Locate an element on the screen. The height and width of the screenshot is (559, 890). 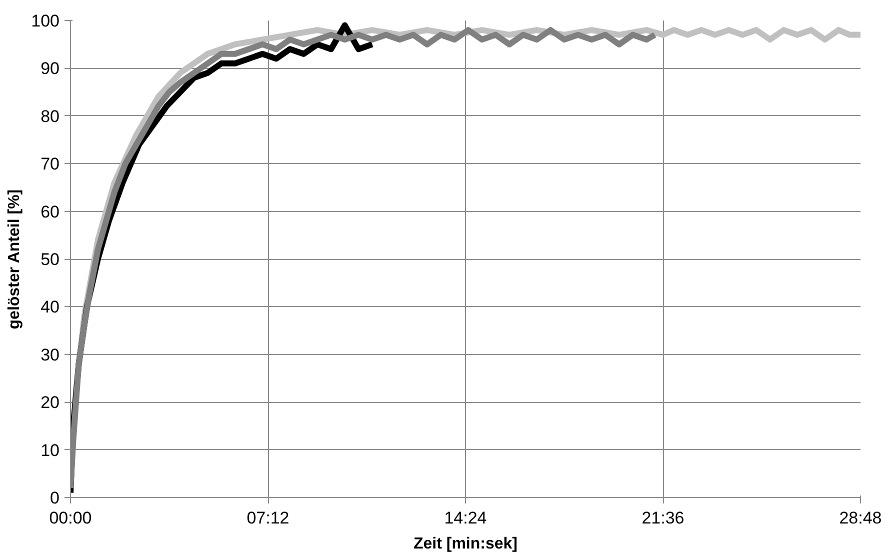
y-tick-label: 60 is located at coordinates (50, 212).